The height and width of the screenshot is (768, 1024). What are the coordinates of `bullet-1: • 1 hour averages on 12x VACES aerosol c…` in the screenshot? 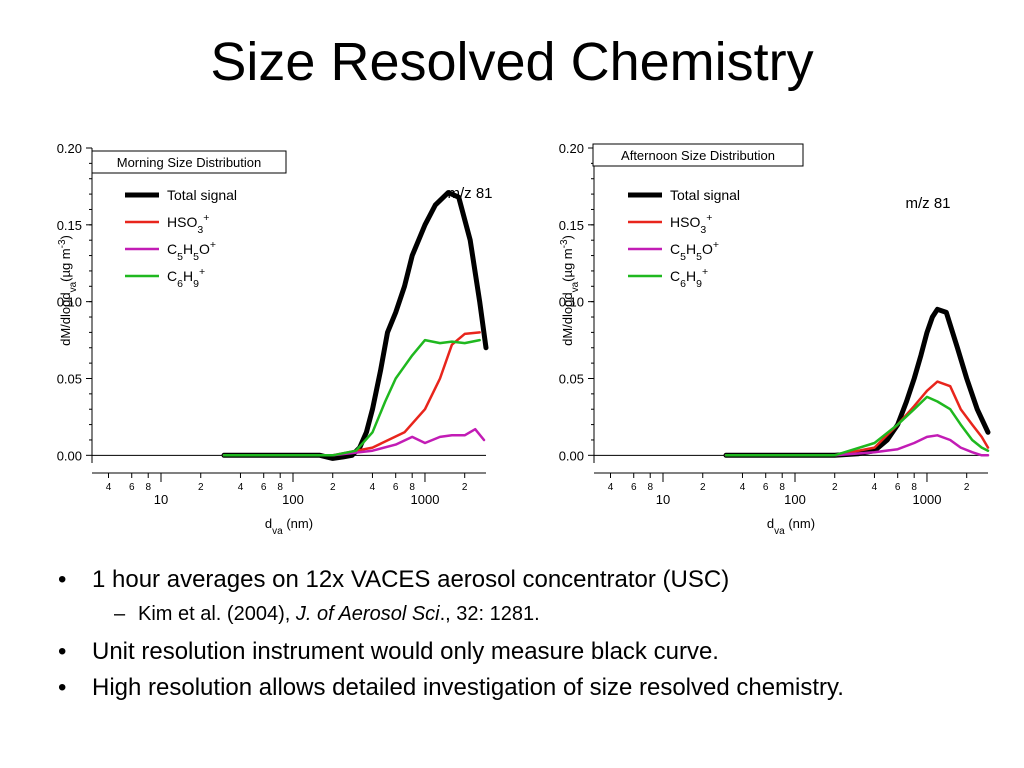 It's located at (533, 580).